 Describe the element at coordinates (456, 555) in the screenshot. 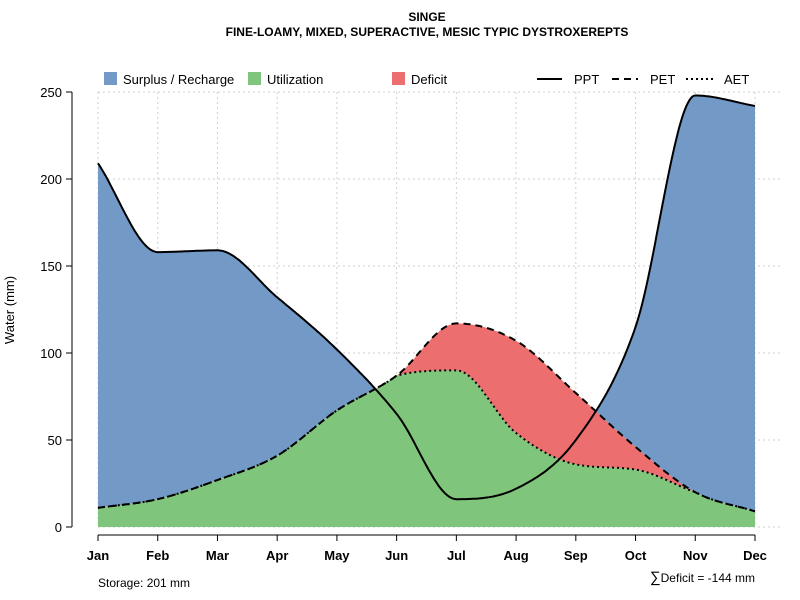

I see `x-tick-label-jul: Jul` at that location.